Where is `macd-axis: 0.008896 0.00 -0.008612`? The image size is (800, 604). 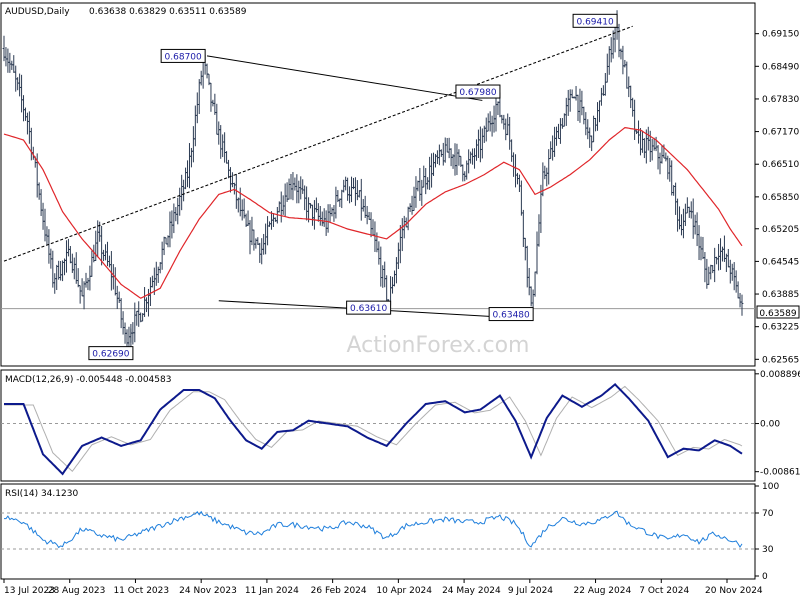 macd-axis: 0.008896 0.00 -0.008612 is located at coordinates (777, 424).